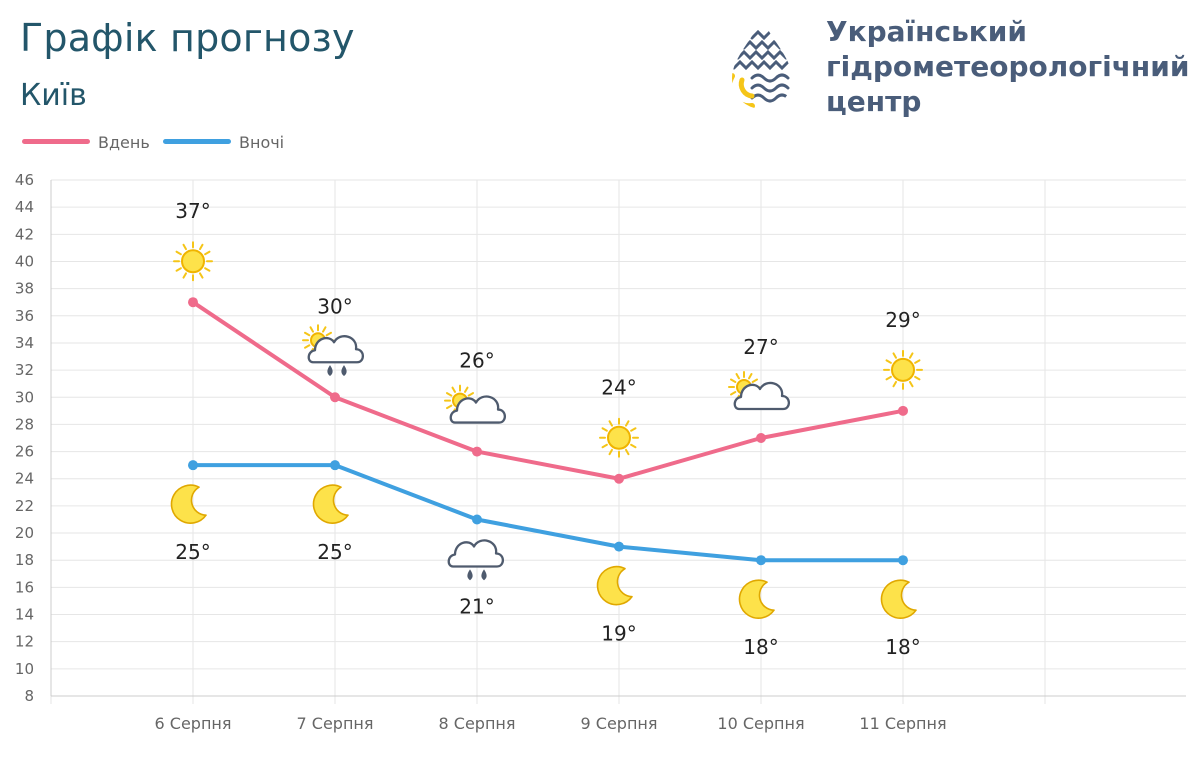 The width and height of the screenshot is (1200, 761). What do you see at coordinates (24, 669) in the screenshot?
I see `y-tick-label: 10` at bounding box center [24, 669].